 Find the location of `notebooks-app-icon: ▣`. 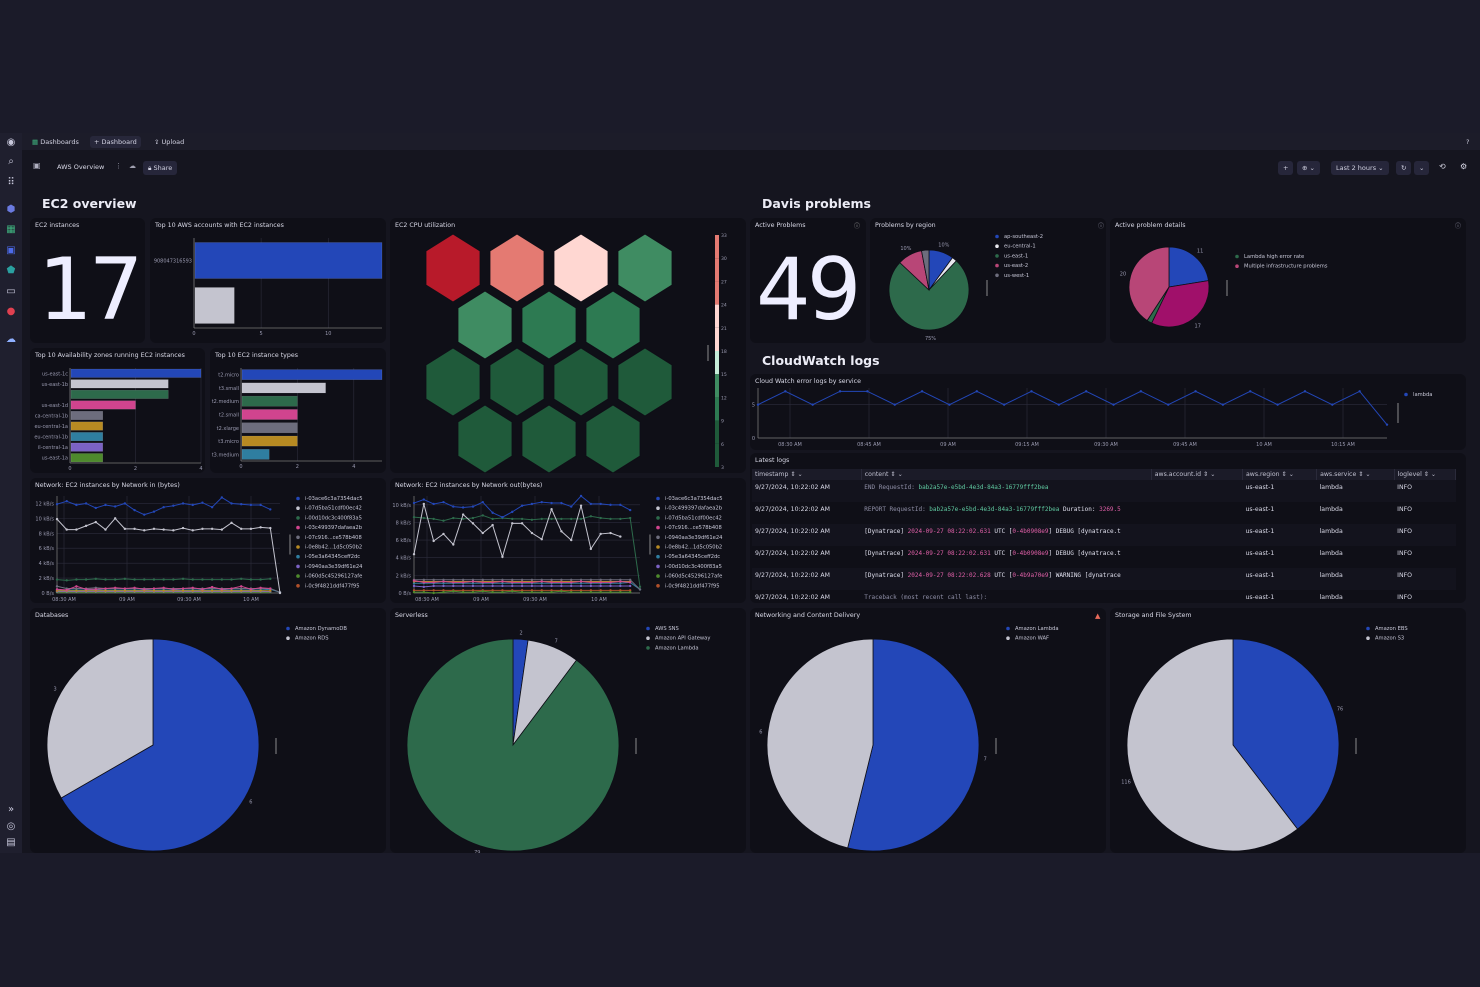

notebooks-app-icon: ▣ is located at coordinates (11, 250).